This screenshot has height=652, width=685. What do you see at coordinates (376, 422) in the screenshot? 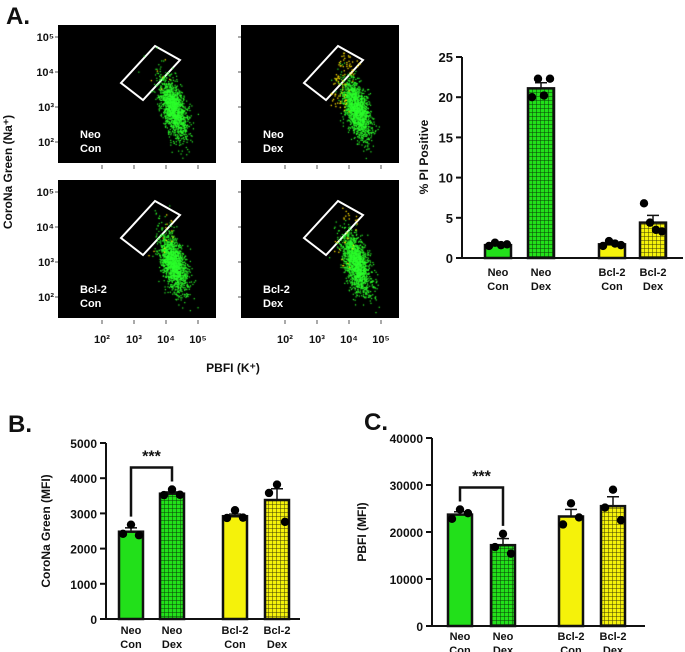
I see `panel-label-c: C.` at bounding box center [376, 422].